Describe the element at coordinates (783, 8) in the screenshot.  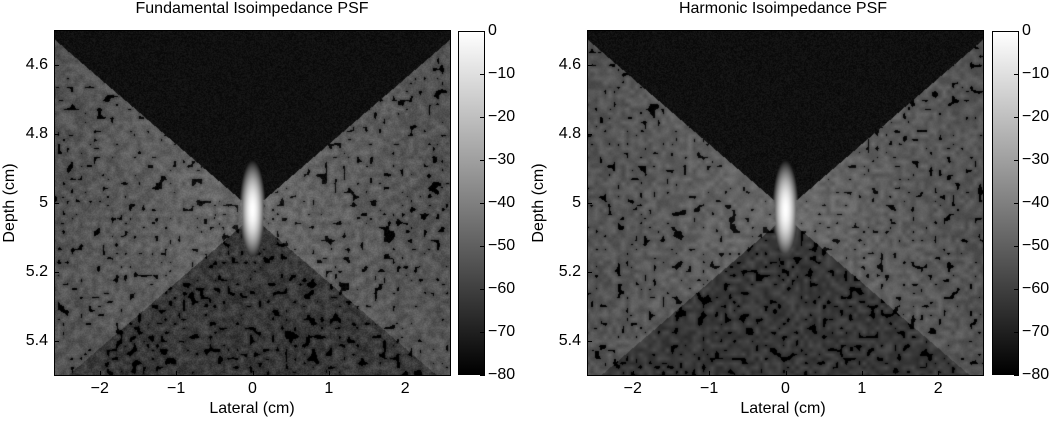
I see `chart-title: Harmonic Isoimpedance PSF` at that location.